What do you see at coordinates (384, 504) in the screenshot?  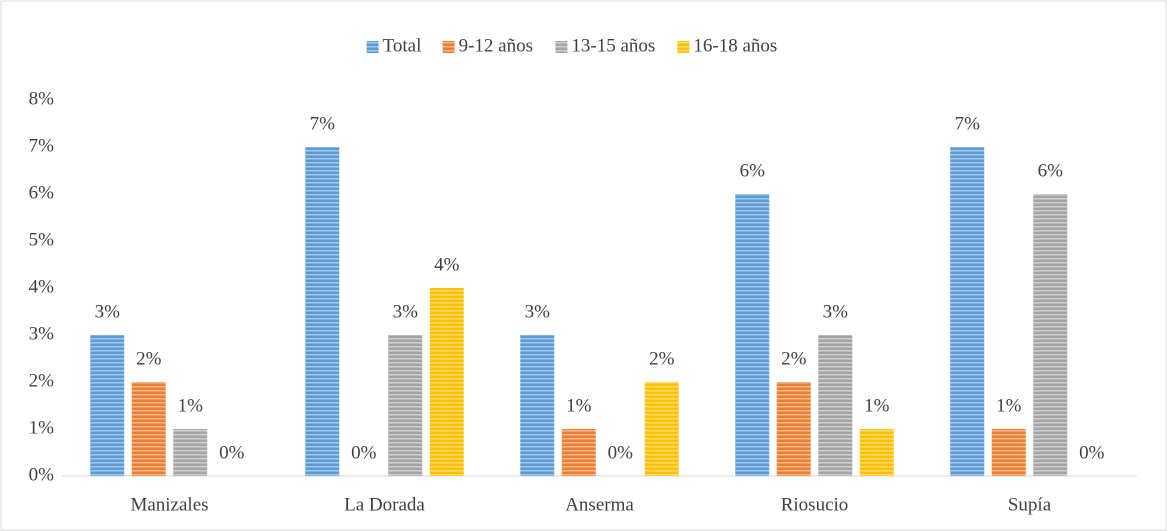 I see `x-tick-label: La Dorada` at bounding box center [384, 504].